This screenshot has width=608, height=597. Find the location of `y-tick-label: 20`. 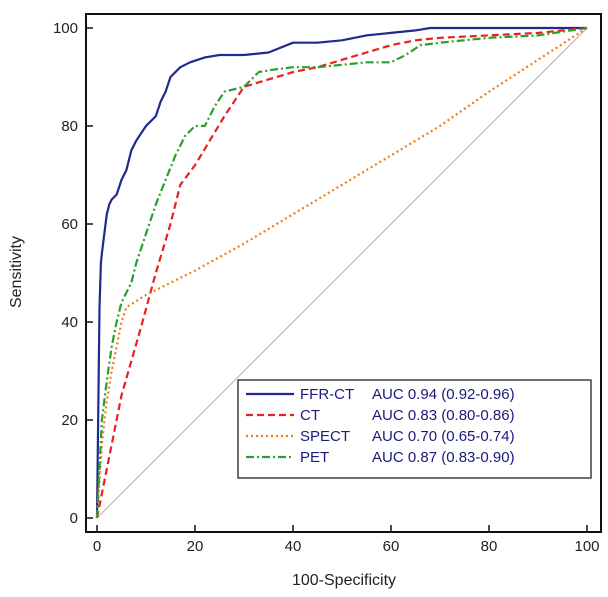

y-tick-label: 20 is located at coordinates (69, 420).